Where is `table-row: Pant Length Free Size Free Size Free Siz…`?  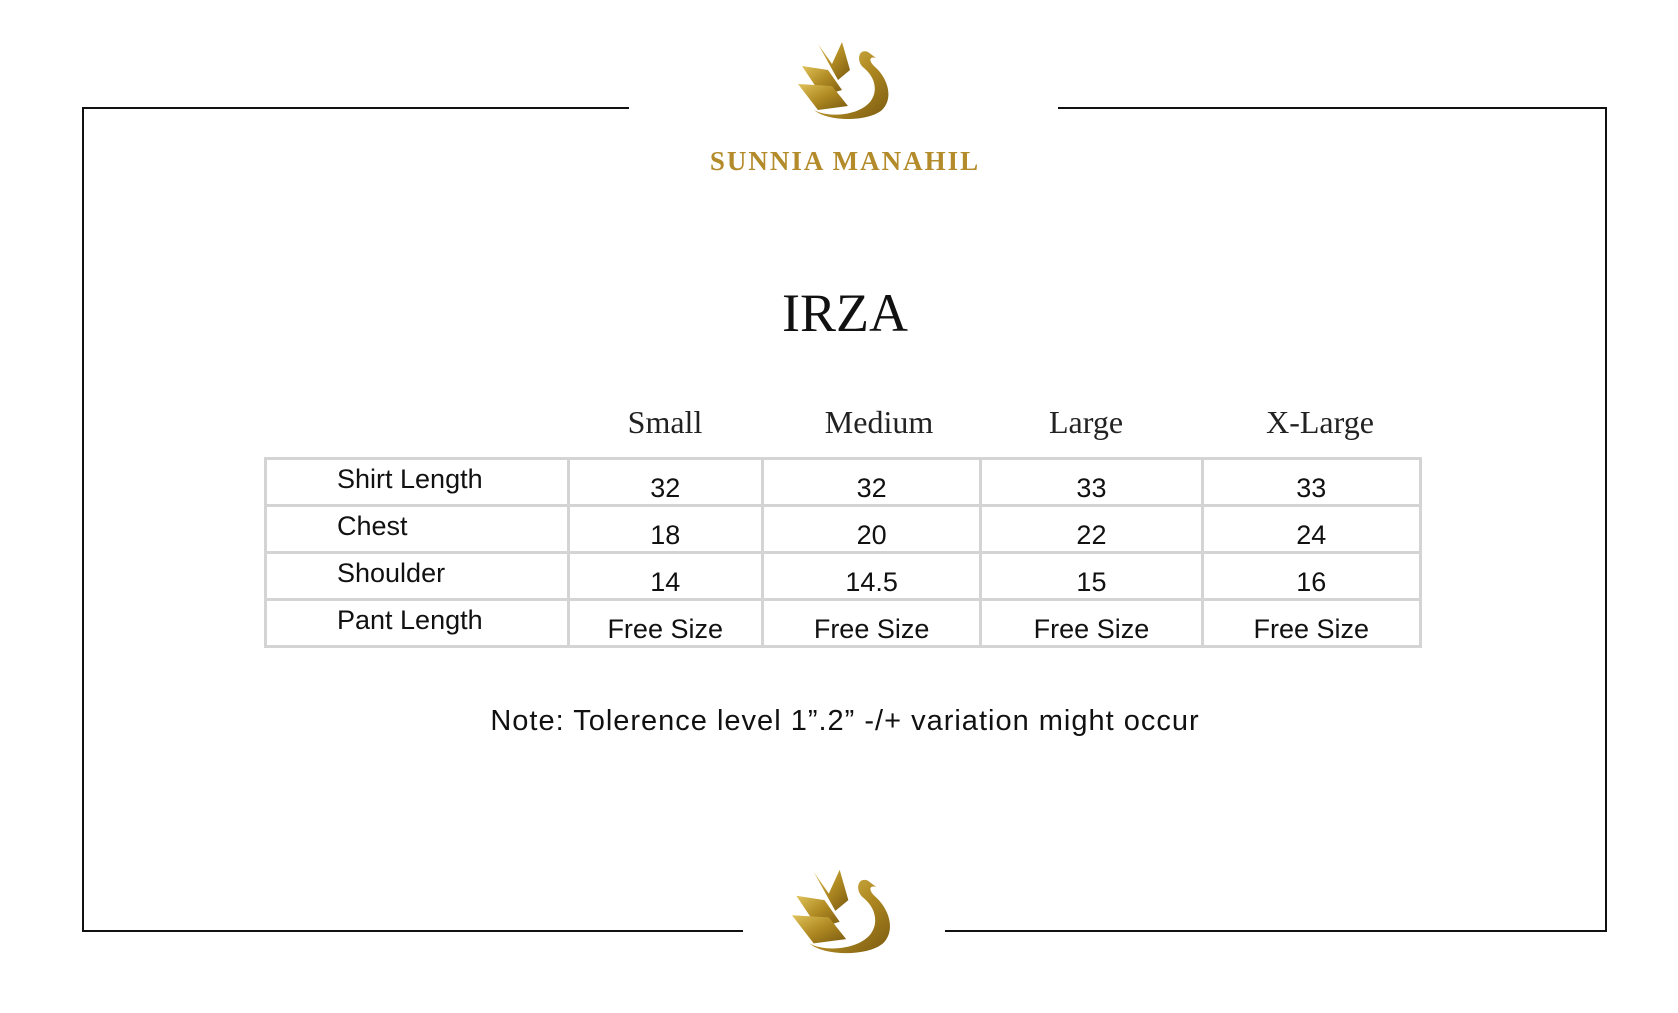 table-row: Pant Length Free Size Free Size Free Siz… is located at coordinates (843, 623).